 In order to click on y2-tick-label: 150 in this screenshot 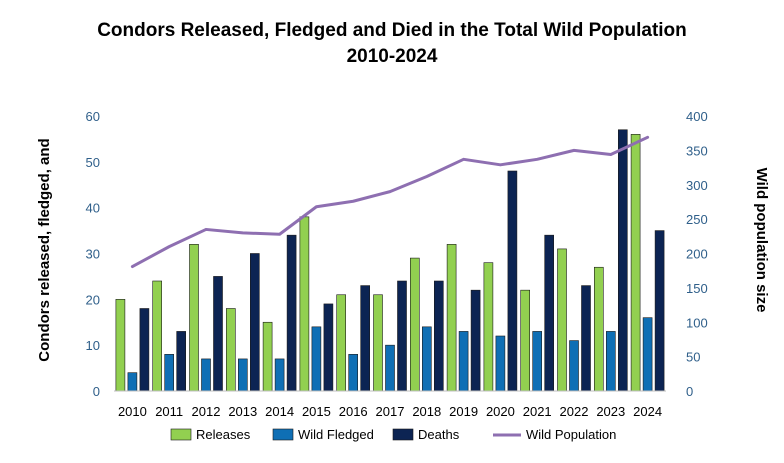, I will do `click(697, 288)`.